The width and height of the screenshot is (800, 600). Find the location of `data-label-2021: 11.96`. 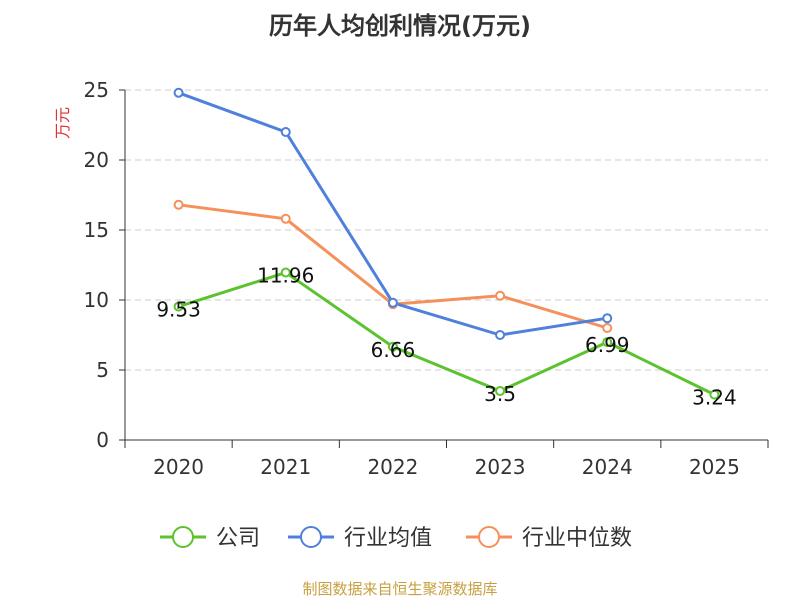

data-label-2021: 11.96 is located at coordinates (285, 276).